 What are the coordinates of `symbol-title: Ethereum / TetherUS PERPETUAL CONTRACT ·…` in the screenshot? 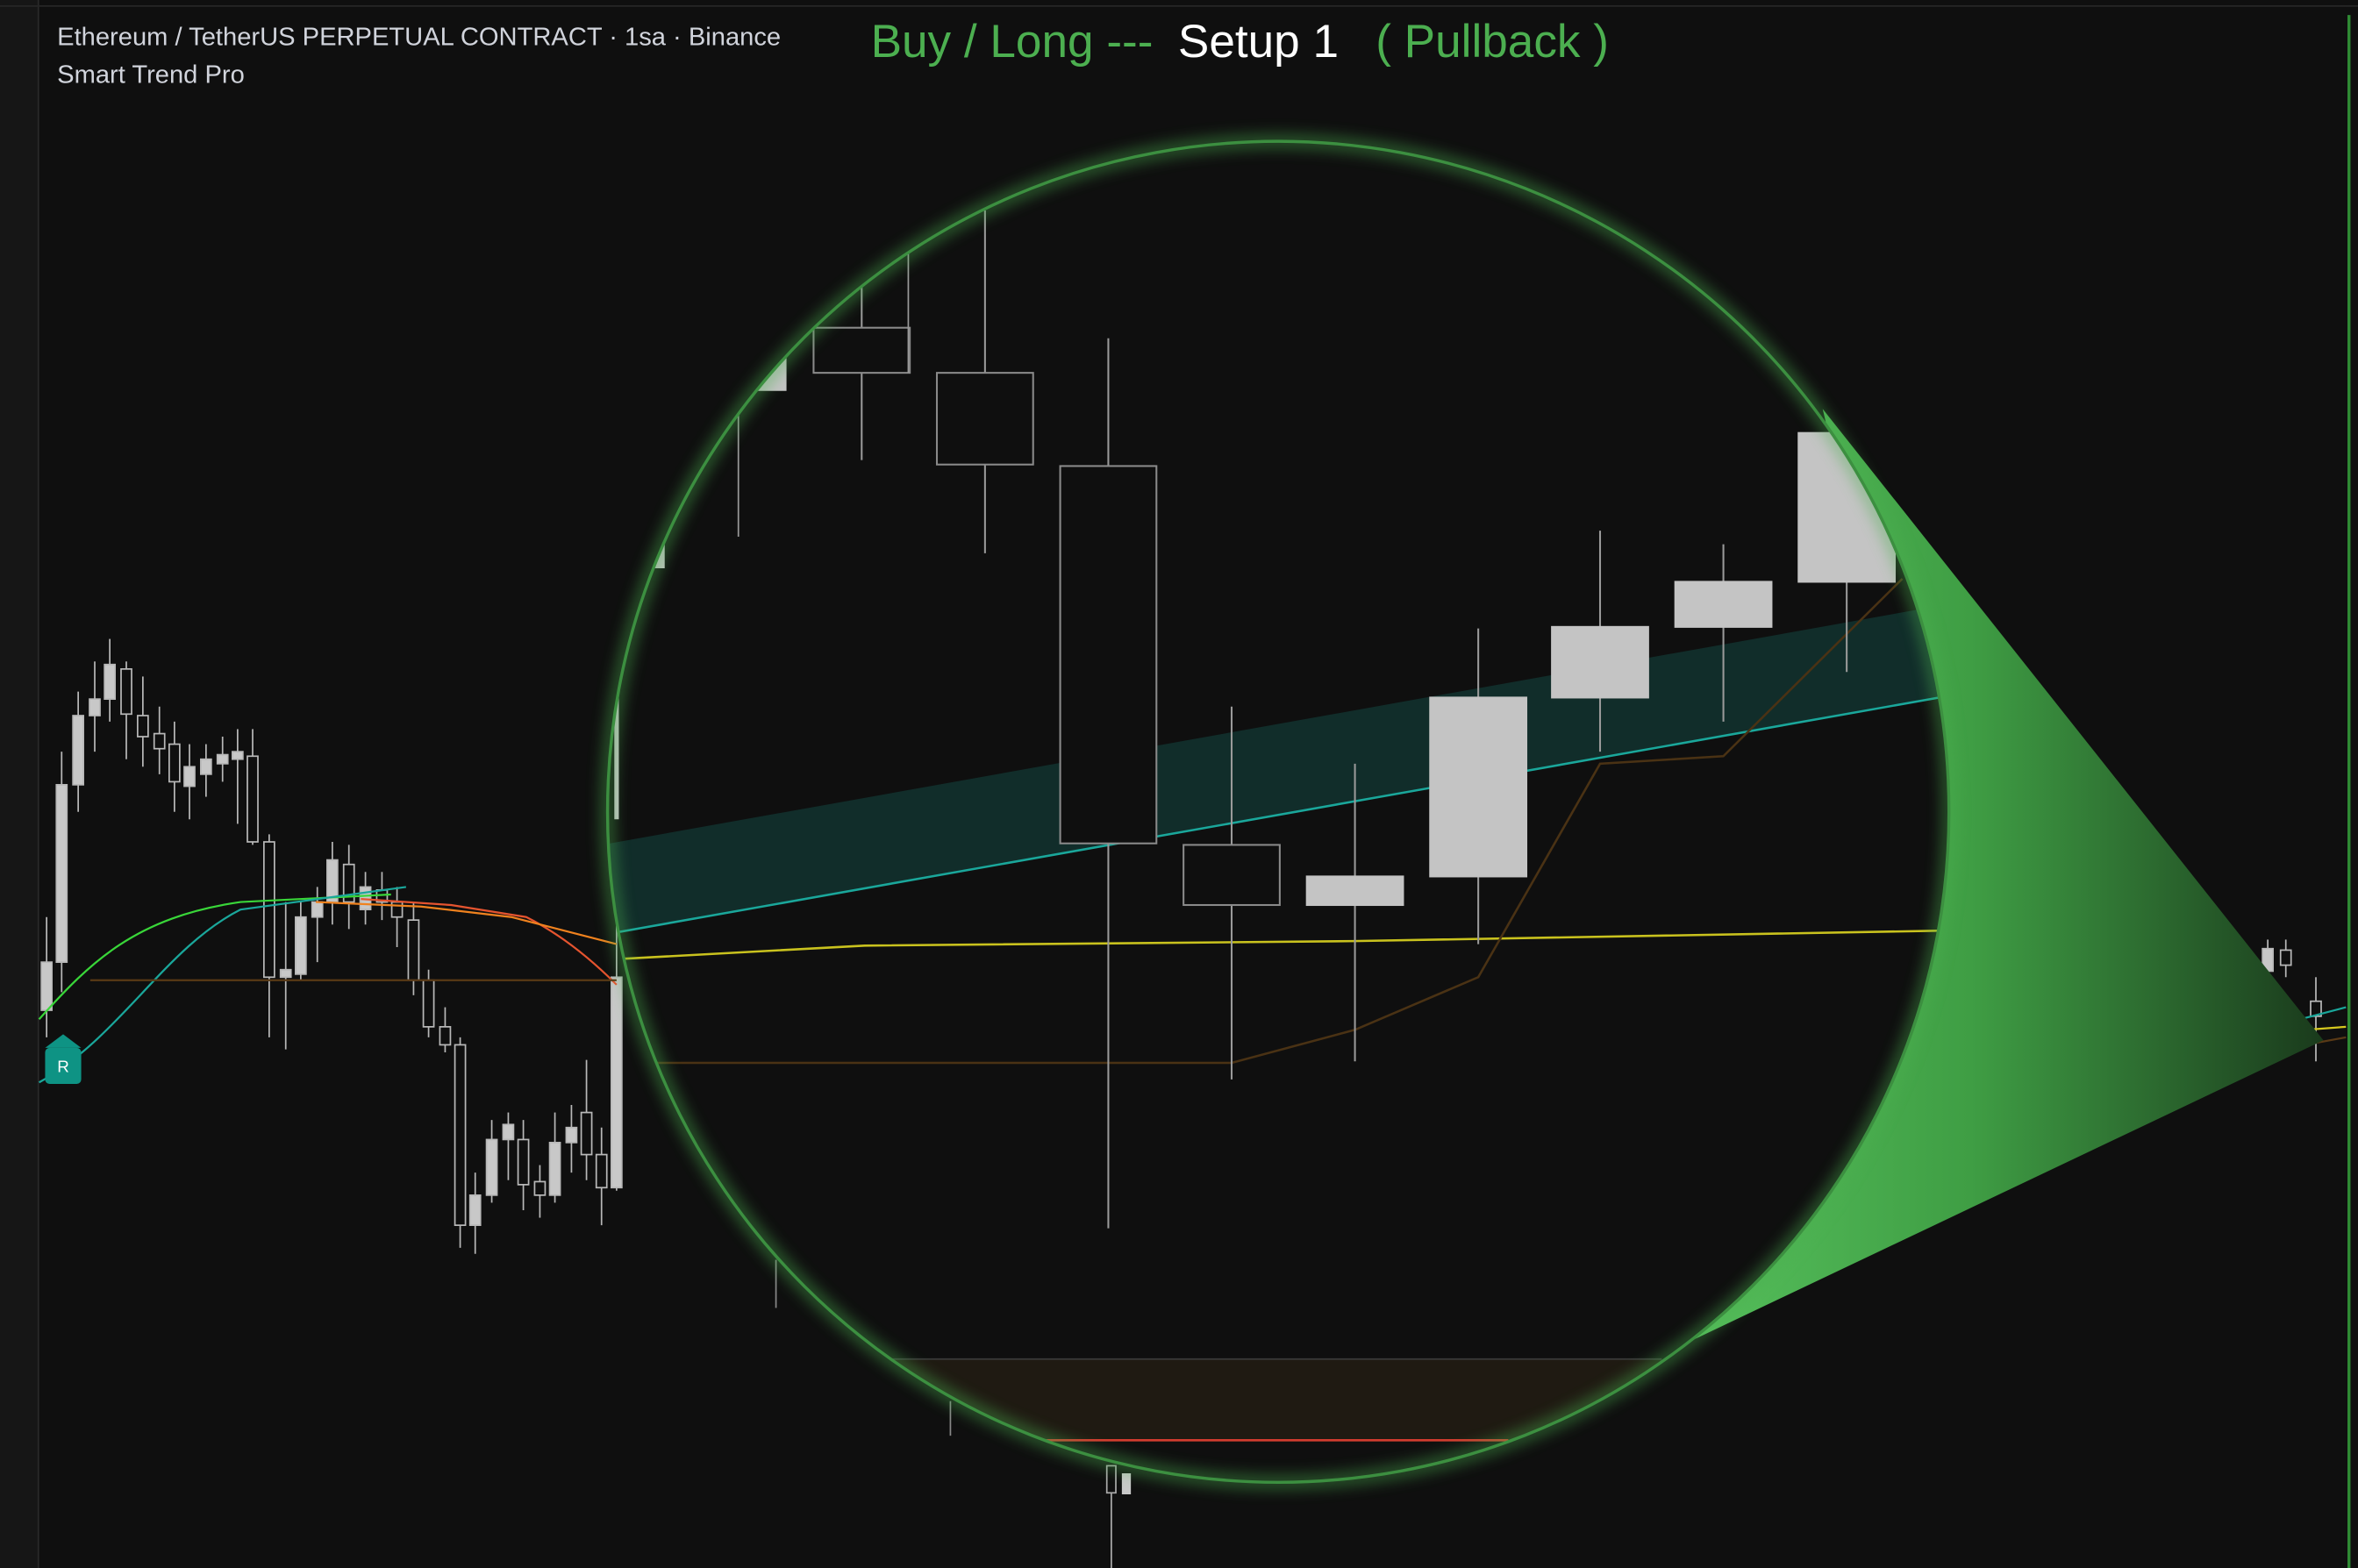 It's located at (419, 37).